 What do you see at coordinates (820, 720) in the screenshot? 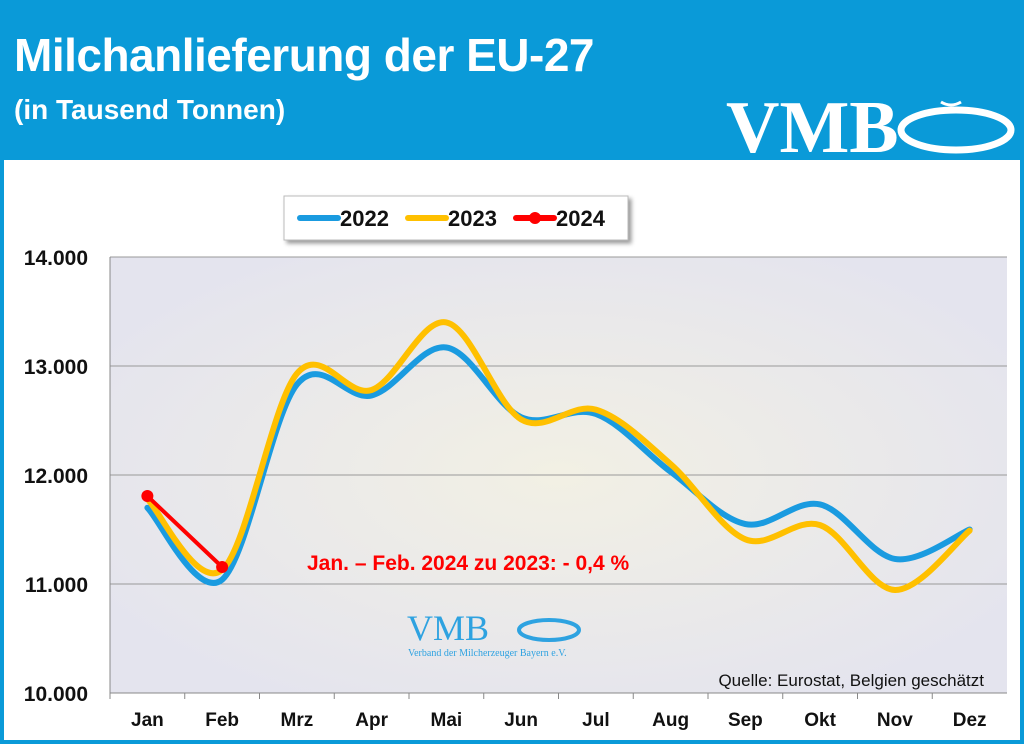
I see `x-tick-label: Okt` at bounding box center [820, 720].